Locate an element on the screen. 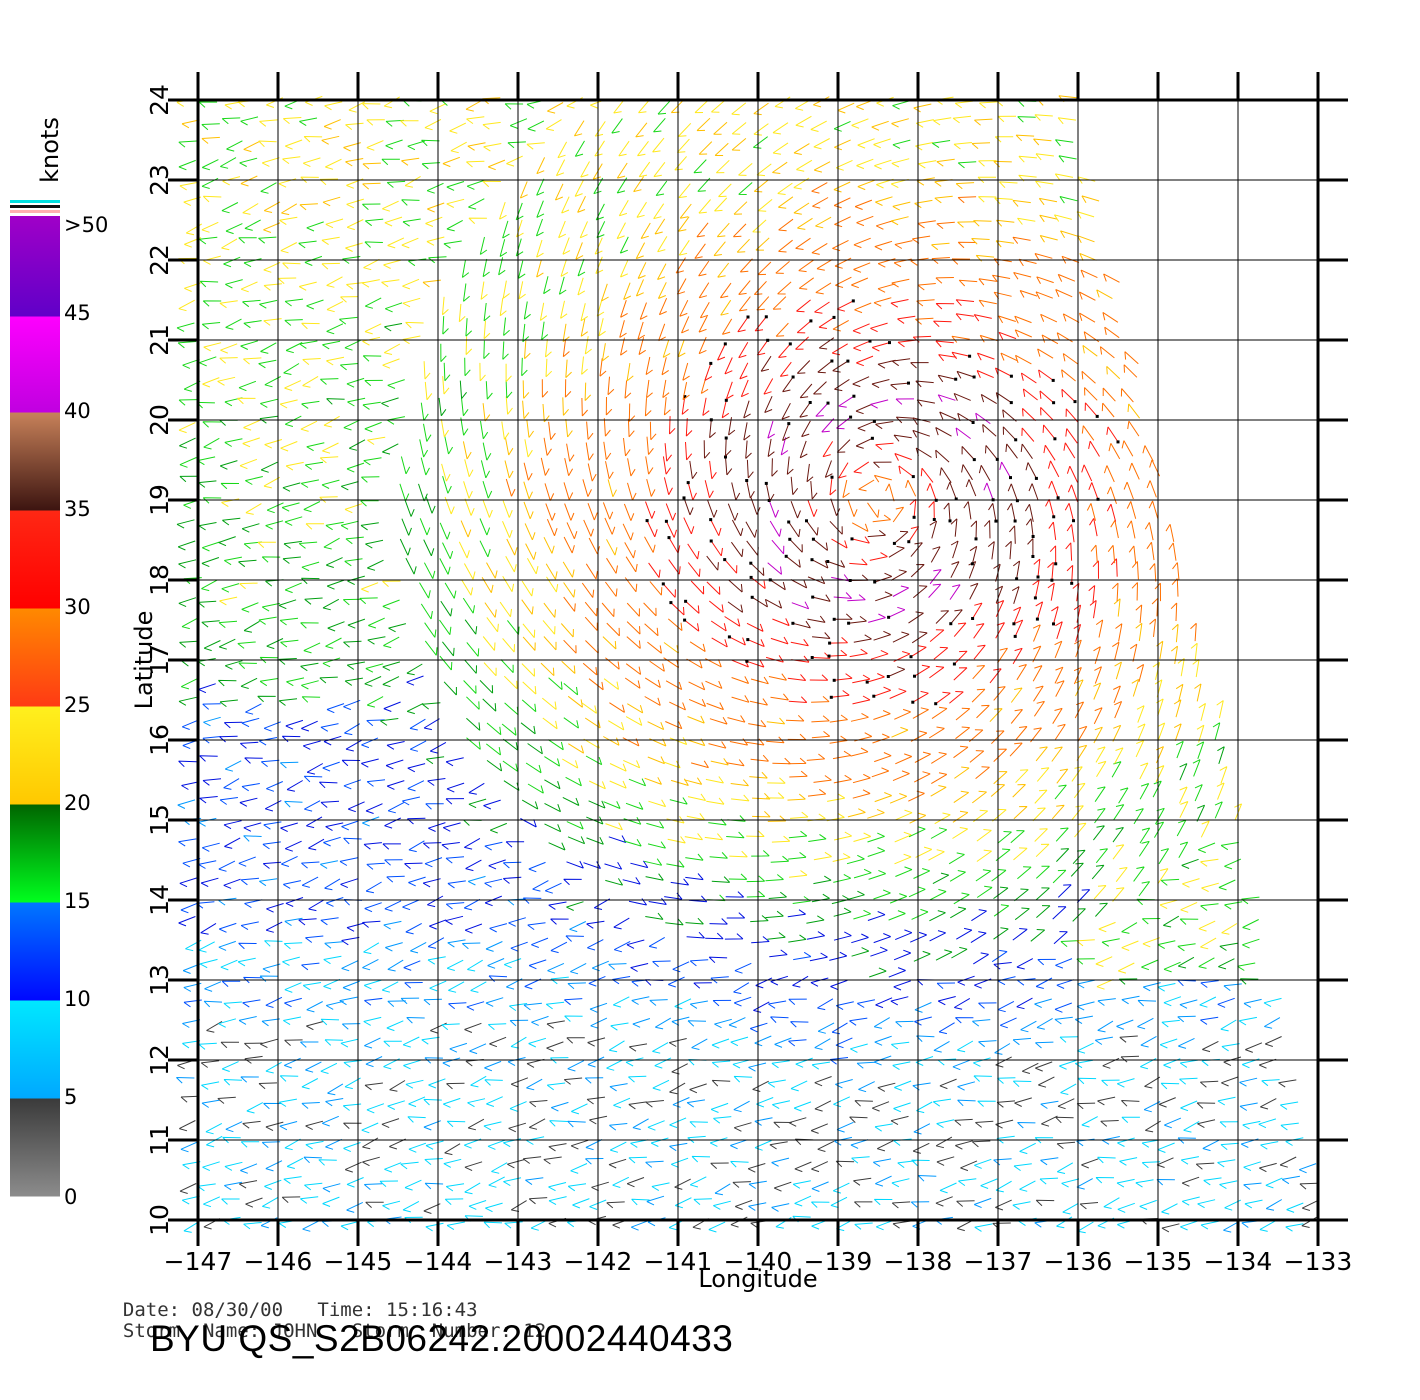  rain-flag-marker is located at coordinates (729, 637).